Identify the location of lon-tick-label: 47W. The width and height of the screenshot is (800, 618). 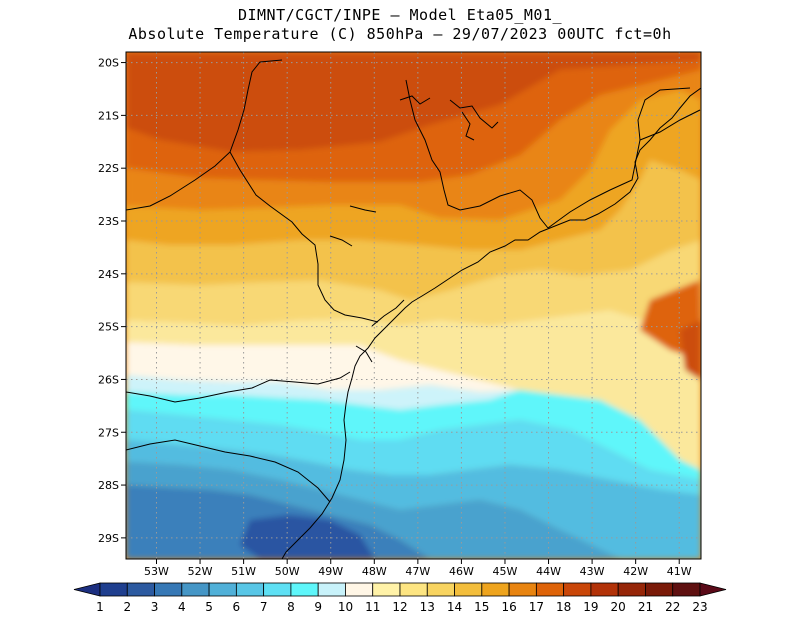
(417, 571).